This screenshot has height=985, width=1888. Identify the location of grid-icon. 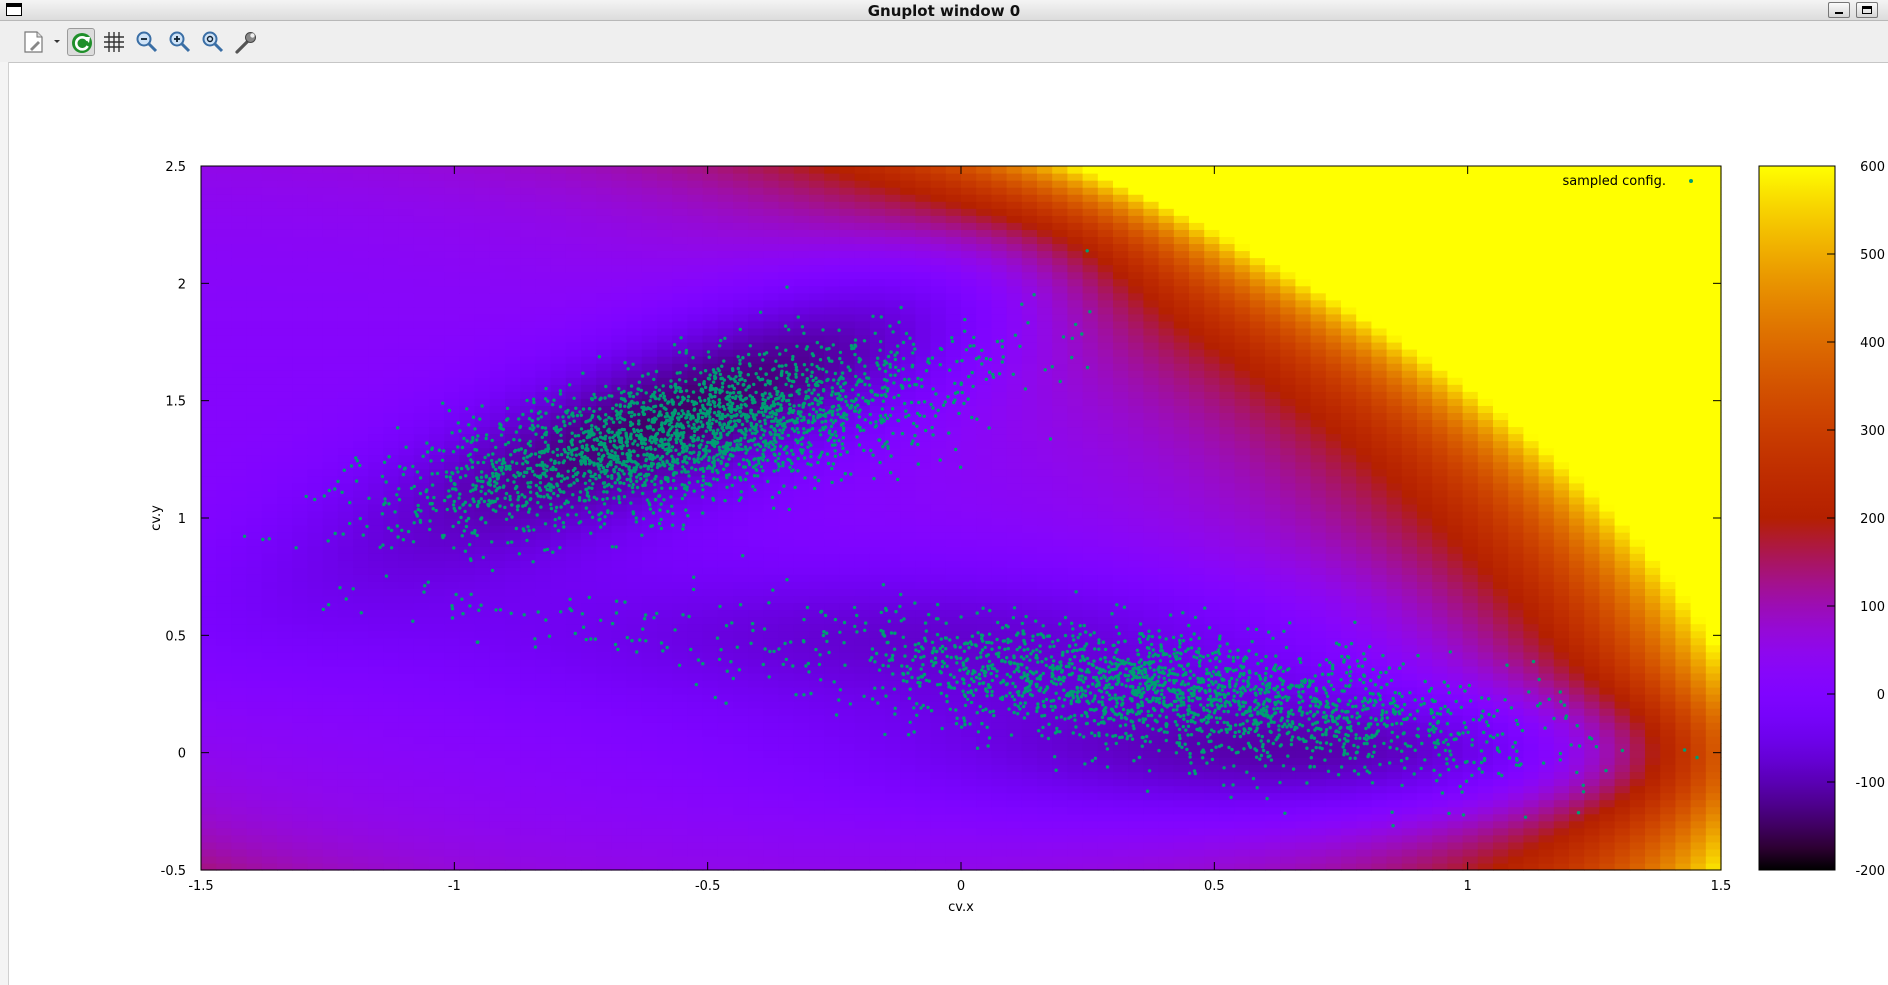
(114, 42).